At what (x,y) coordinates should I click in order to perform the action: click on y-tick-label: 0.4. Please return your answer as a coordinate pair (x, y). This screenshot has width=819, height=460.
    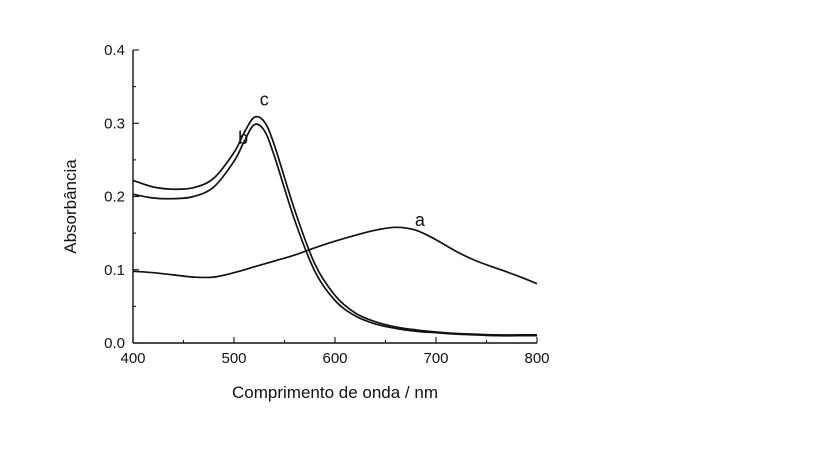
    Looking at the image, I should click on (114, 50).